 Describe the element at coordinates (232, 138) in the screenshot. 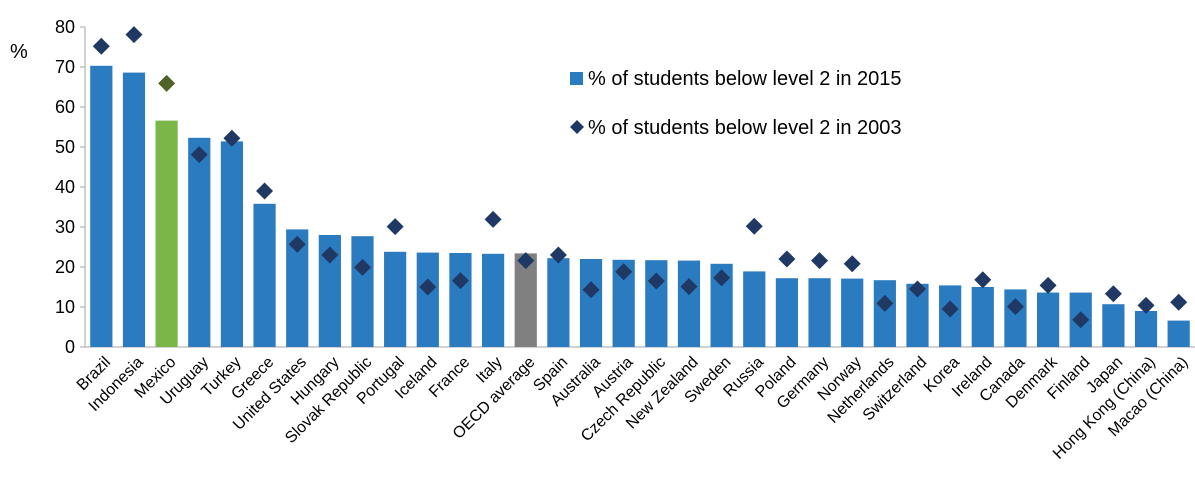

I see `point-turkey` at that location.